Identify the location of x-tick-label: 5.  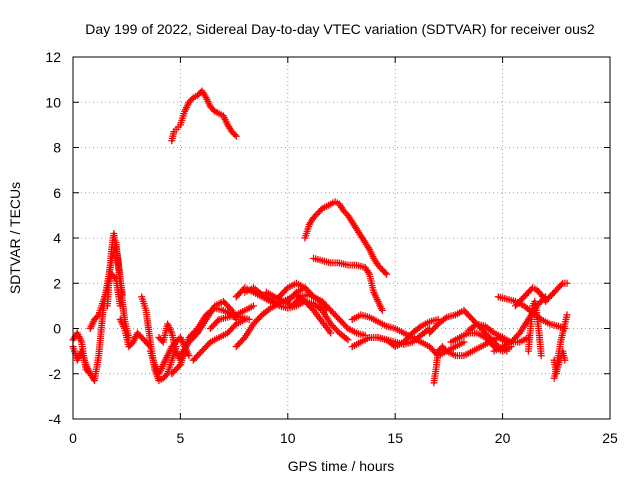
(181, 438).